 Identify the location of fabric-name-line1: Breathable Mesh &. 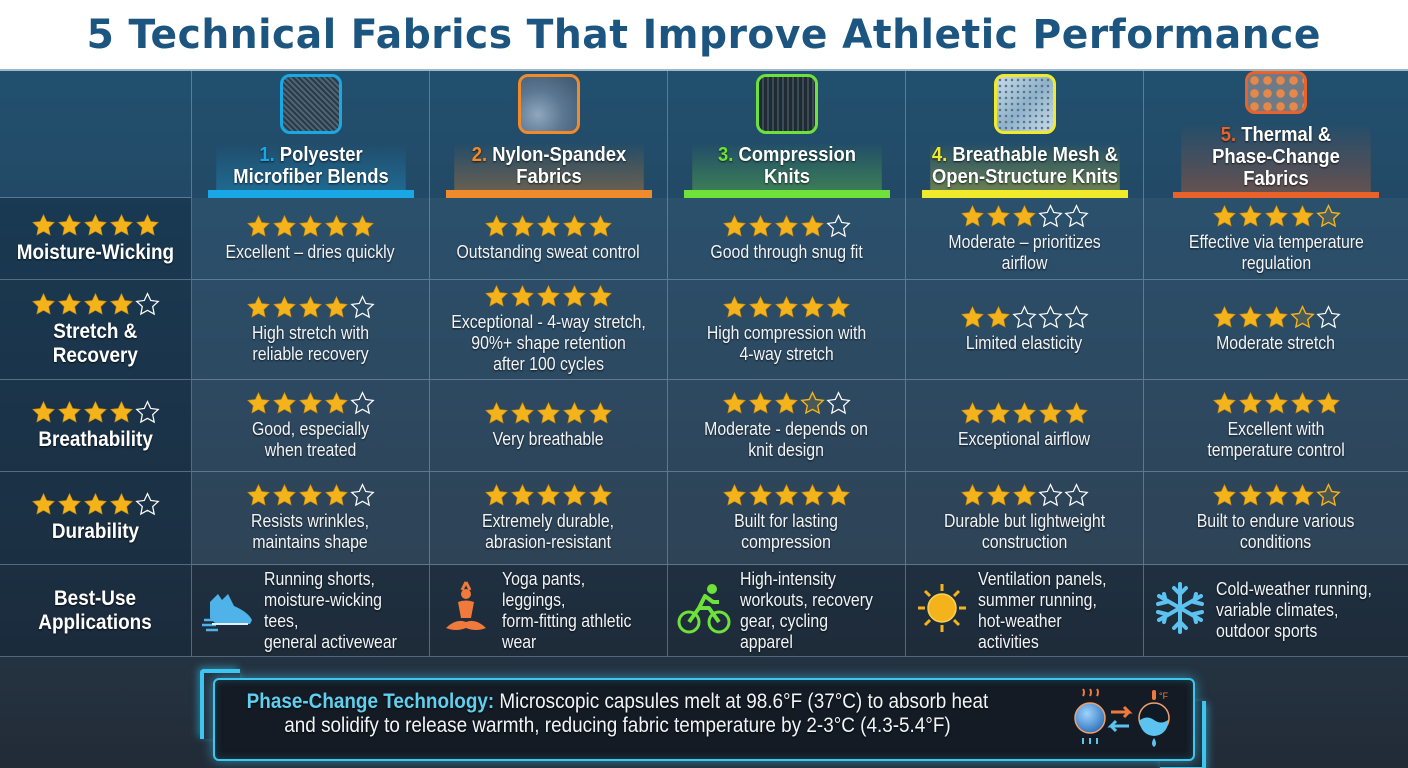
(1034, 155).